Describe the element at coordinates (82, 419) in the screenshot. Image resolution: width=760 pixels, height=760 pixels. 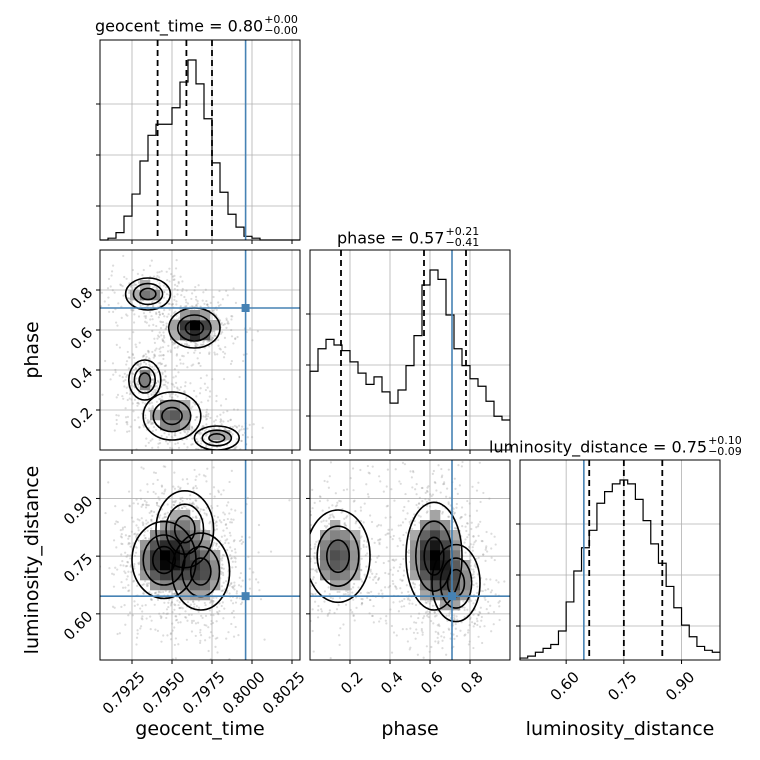
I see `tick-label-y-phase: 0.2` at that location.